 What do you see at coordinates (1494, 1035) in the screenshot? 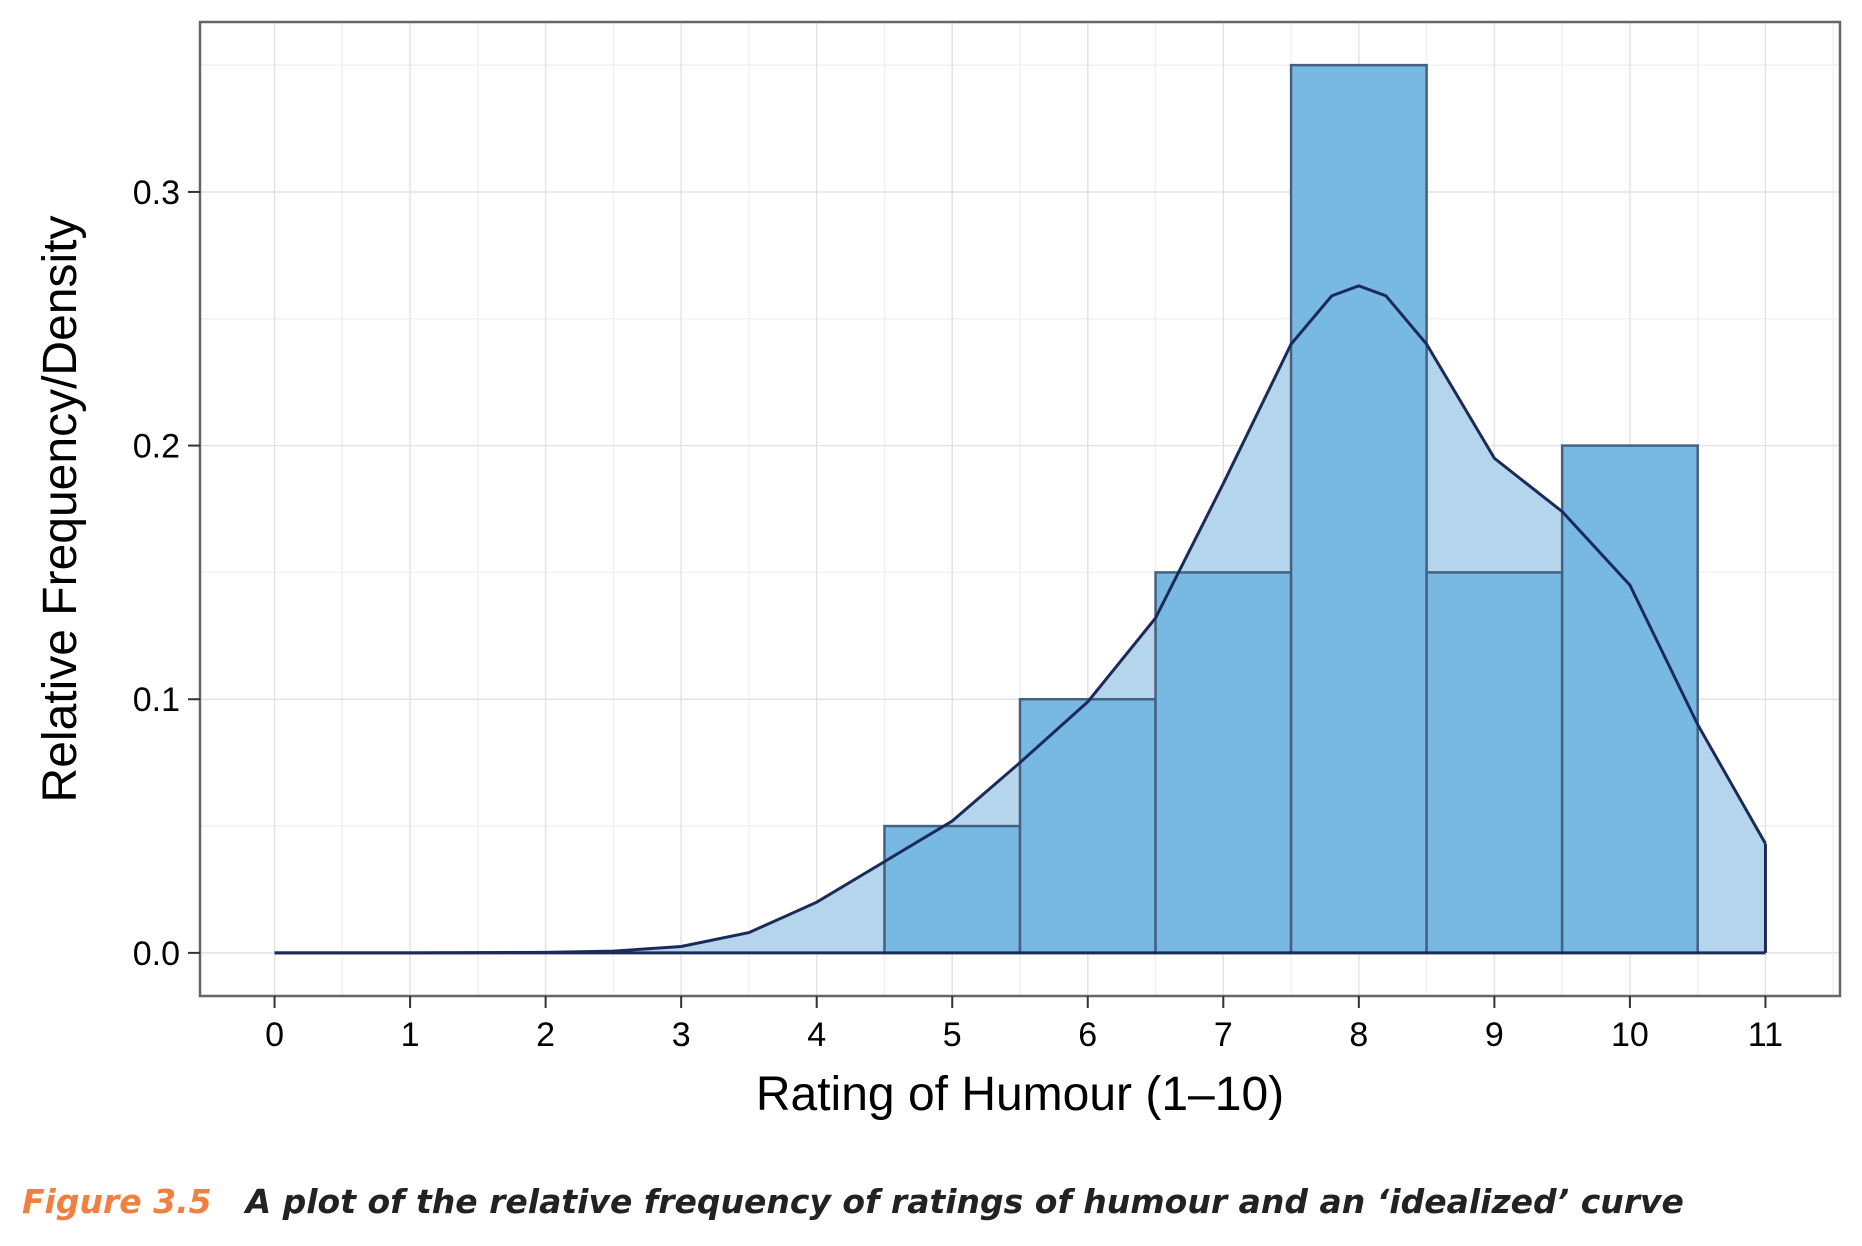
I see `x-tick-label: 9` at bounding box center [1494, 1035].